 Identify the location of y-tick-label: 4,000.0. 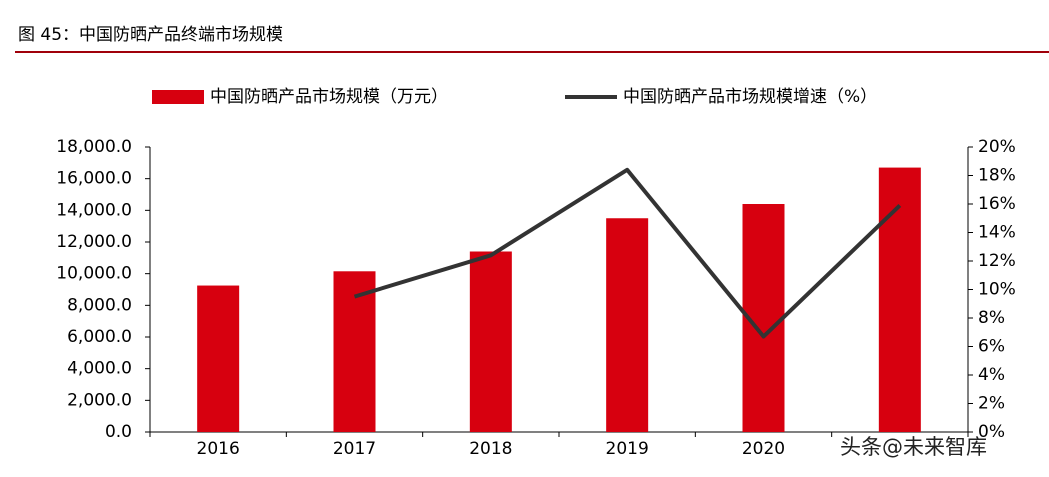
(99, 369).